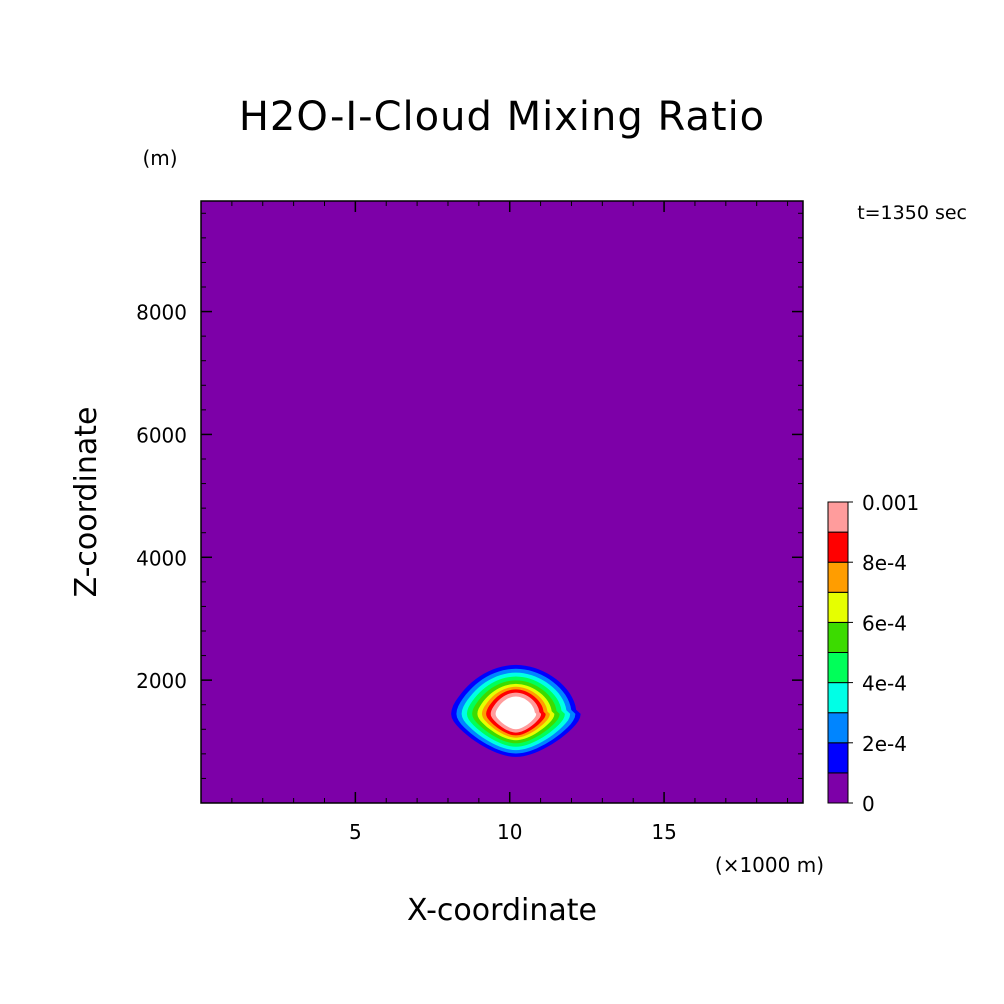  What do you see at coordinates (355, 832) in the screenshot?
I see `x-tick-label: 5` at bounding box center [355, 832].